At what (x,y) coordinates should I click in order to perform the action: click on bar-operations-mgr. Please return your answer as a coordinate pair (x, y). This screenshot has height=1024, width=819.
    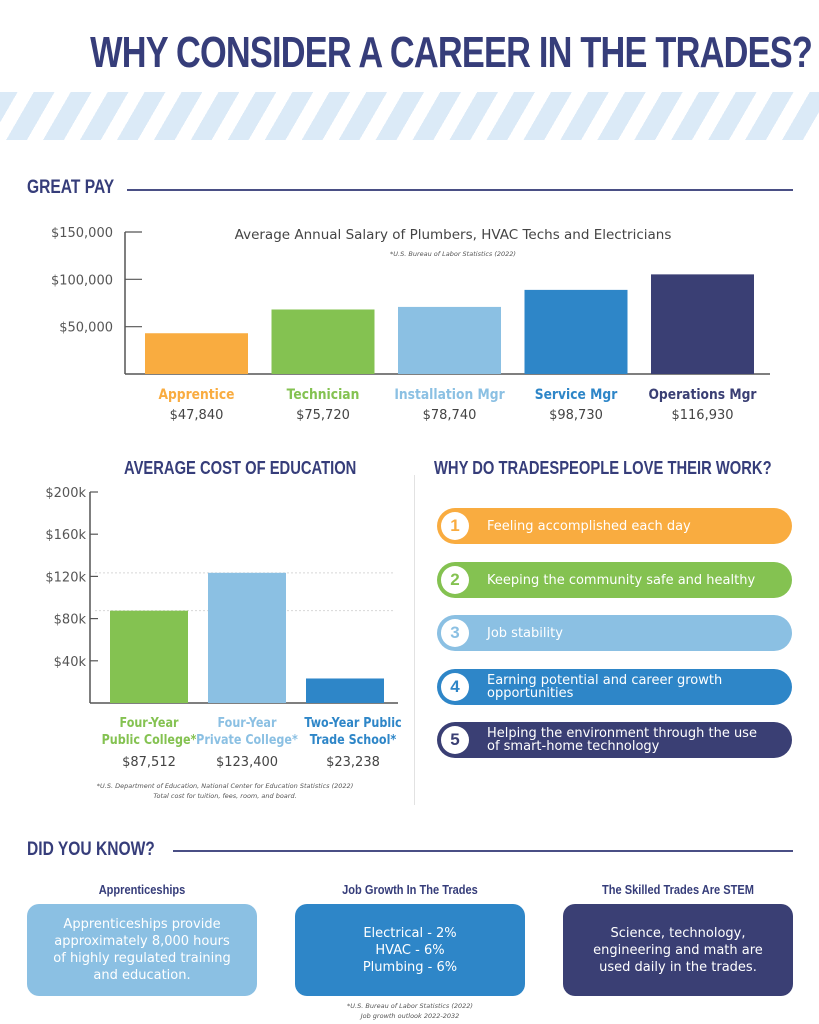
    Looking at the image, I should click on (702, 324).